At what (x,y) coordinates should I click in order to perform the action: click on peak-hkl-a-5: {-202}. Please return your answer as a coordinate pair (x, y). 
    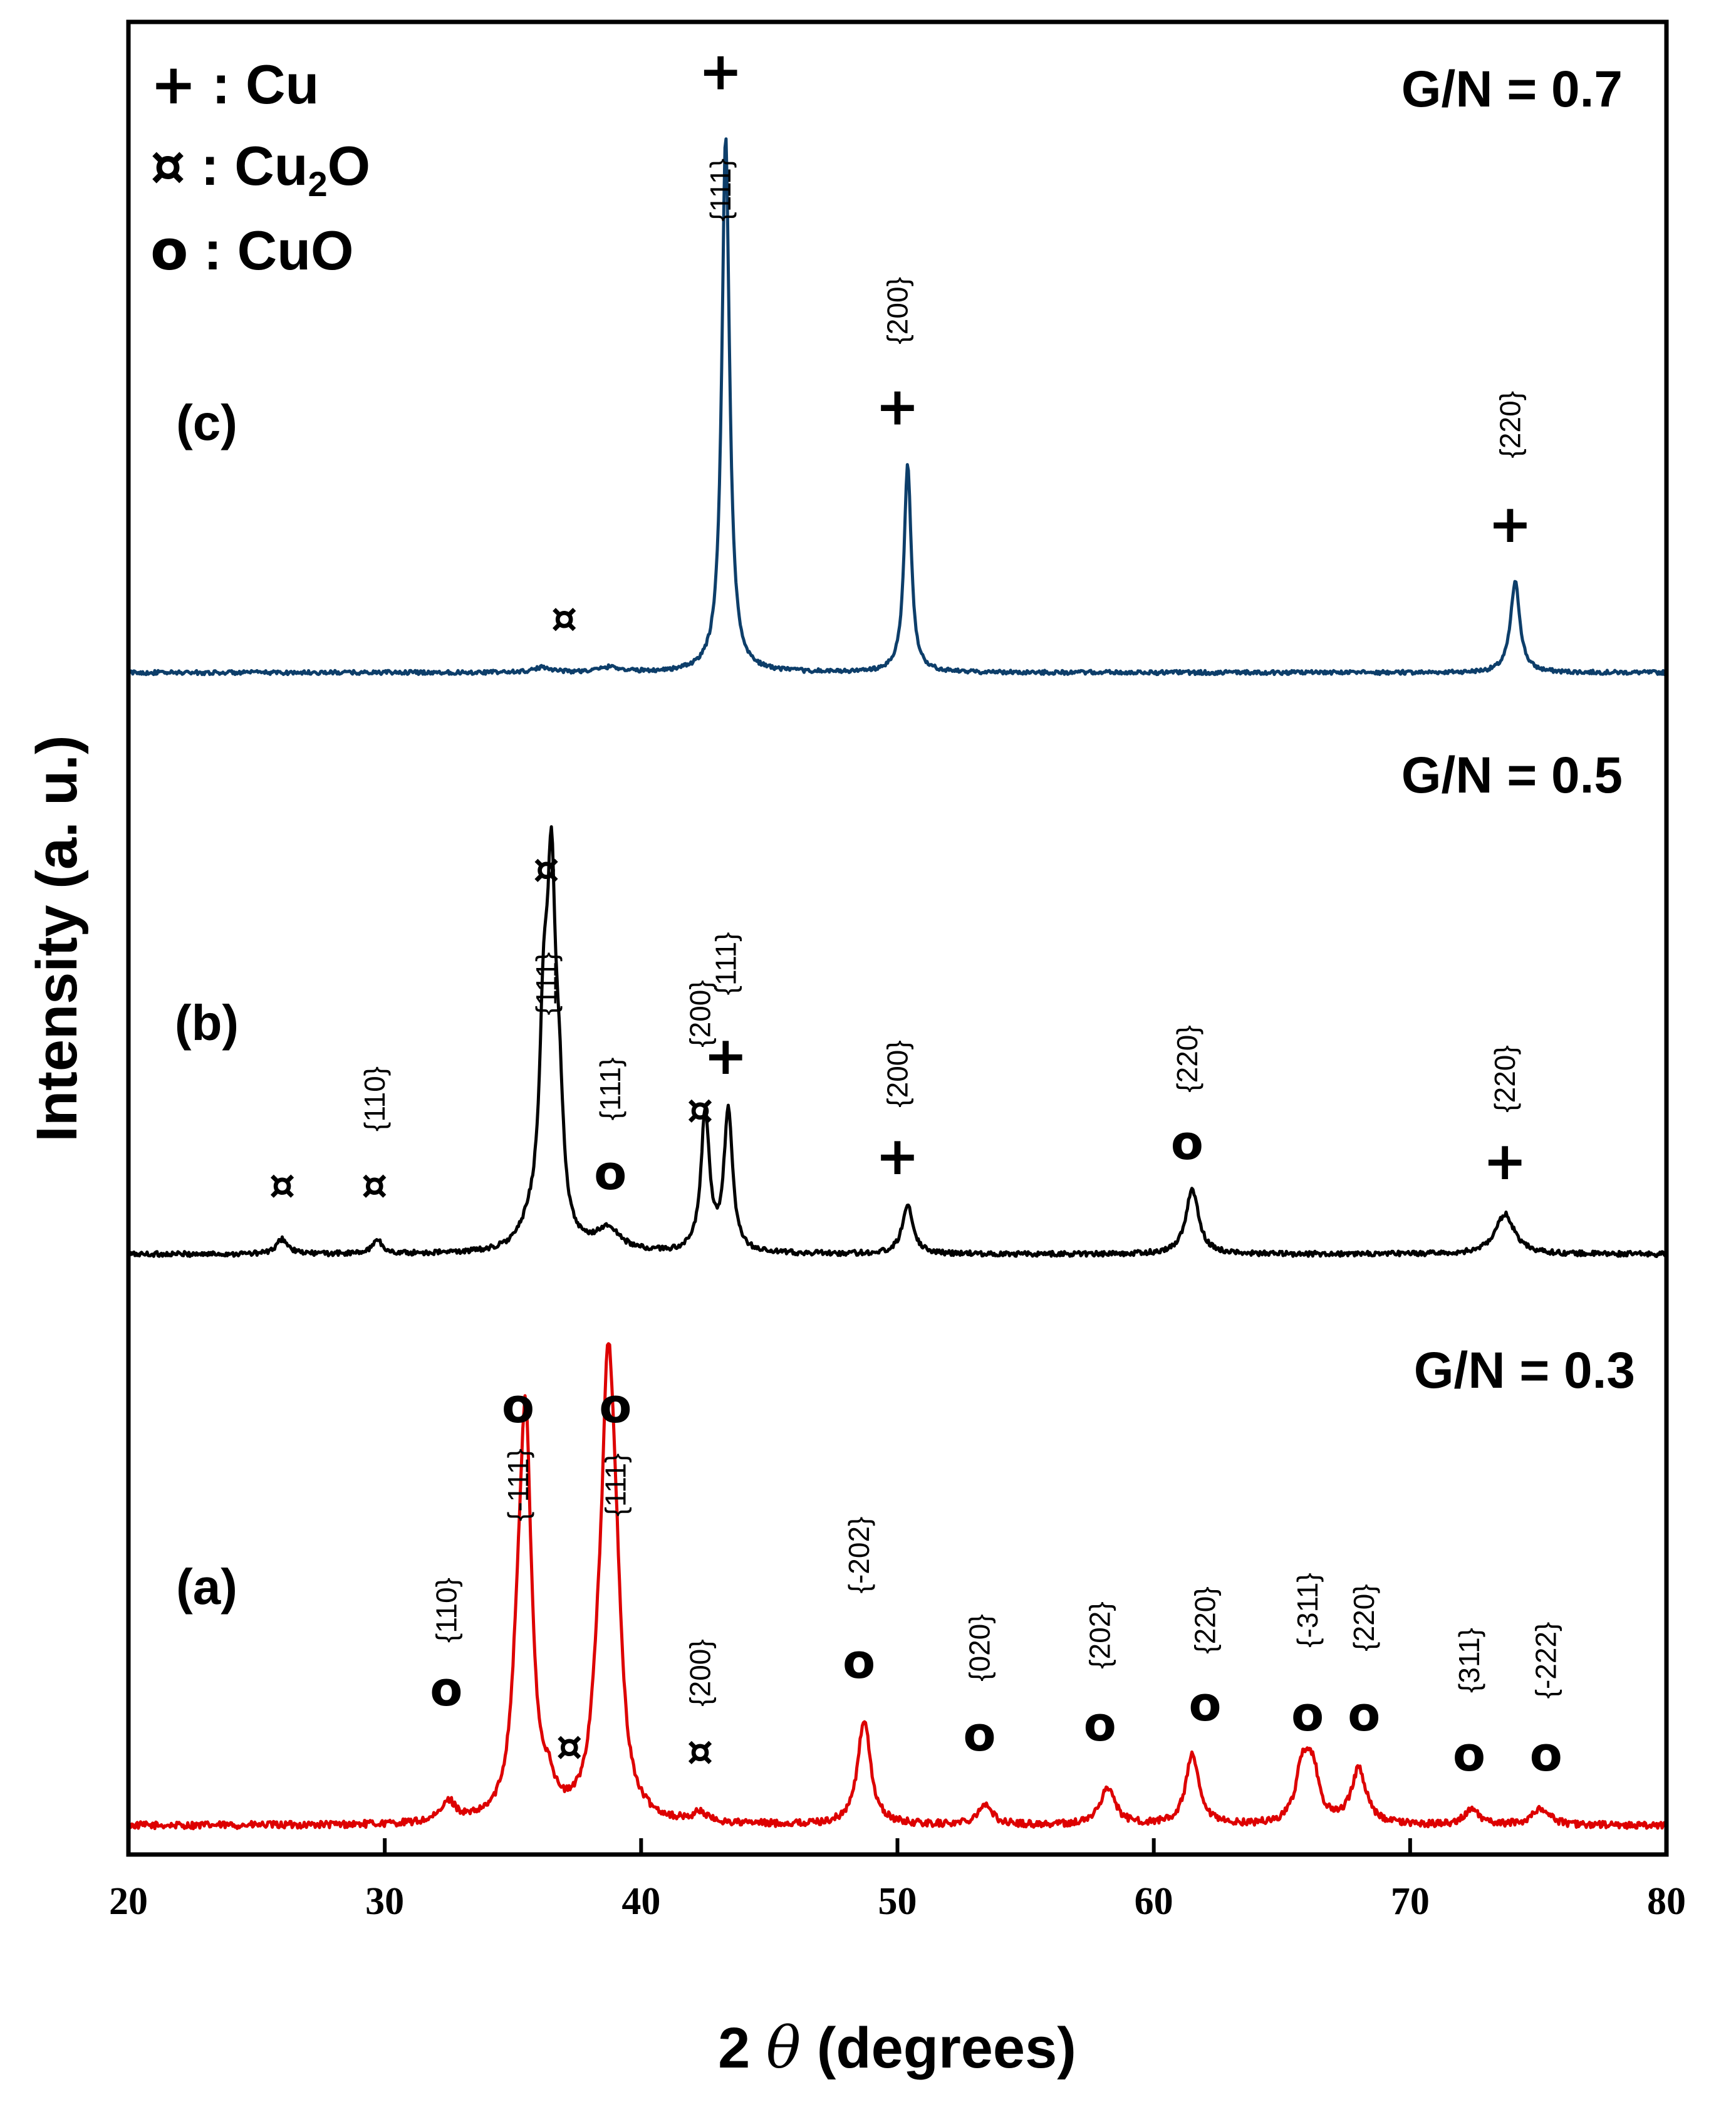
    Looking at the image, I should click on (859, 1555).